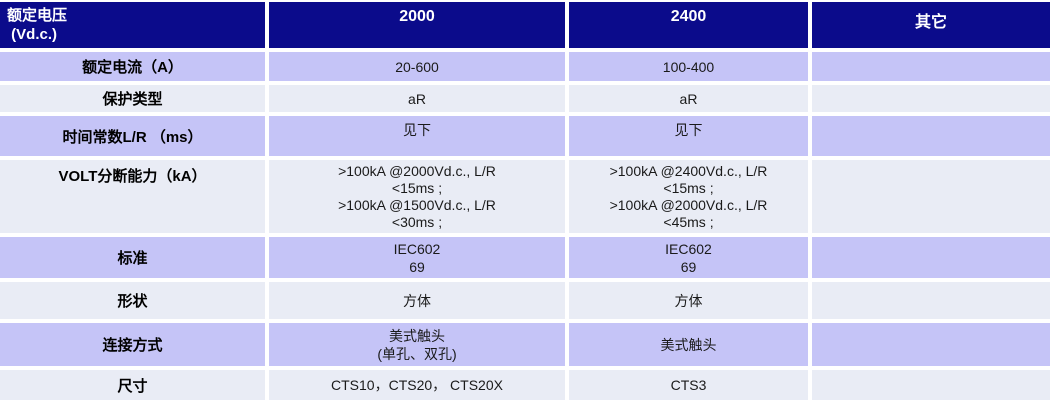  Describe the element at coordinates (688, 66) in the screenshot. I see `cell-rated-current-2400: 100-400` at that location.